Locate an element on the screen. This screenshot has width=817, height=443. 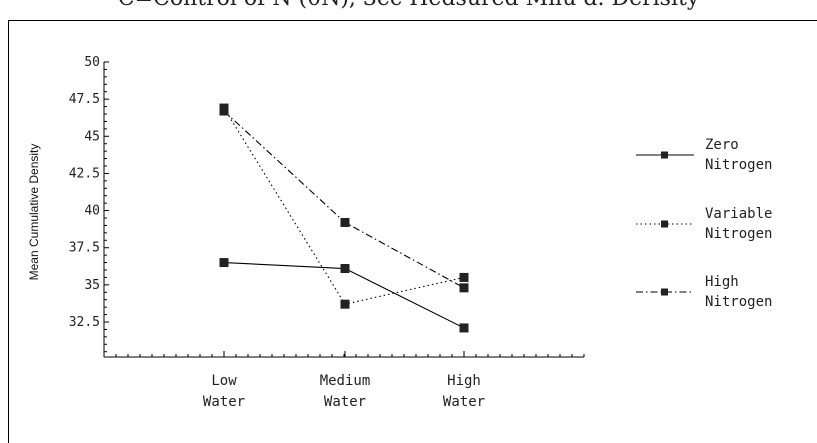
x-category-label: High is located at coordinates (464, 381).